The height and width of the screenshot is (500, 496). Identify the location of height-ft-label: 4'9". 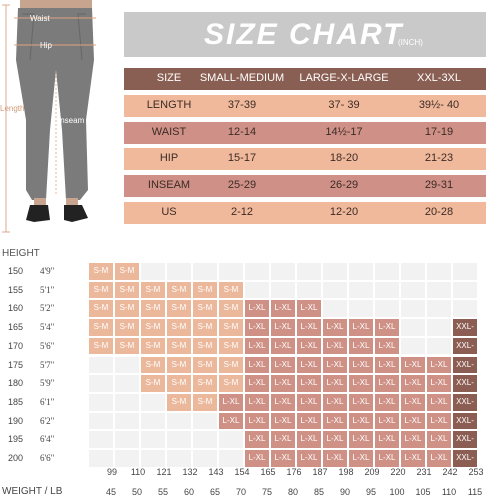
(47, 271).